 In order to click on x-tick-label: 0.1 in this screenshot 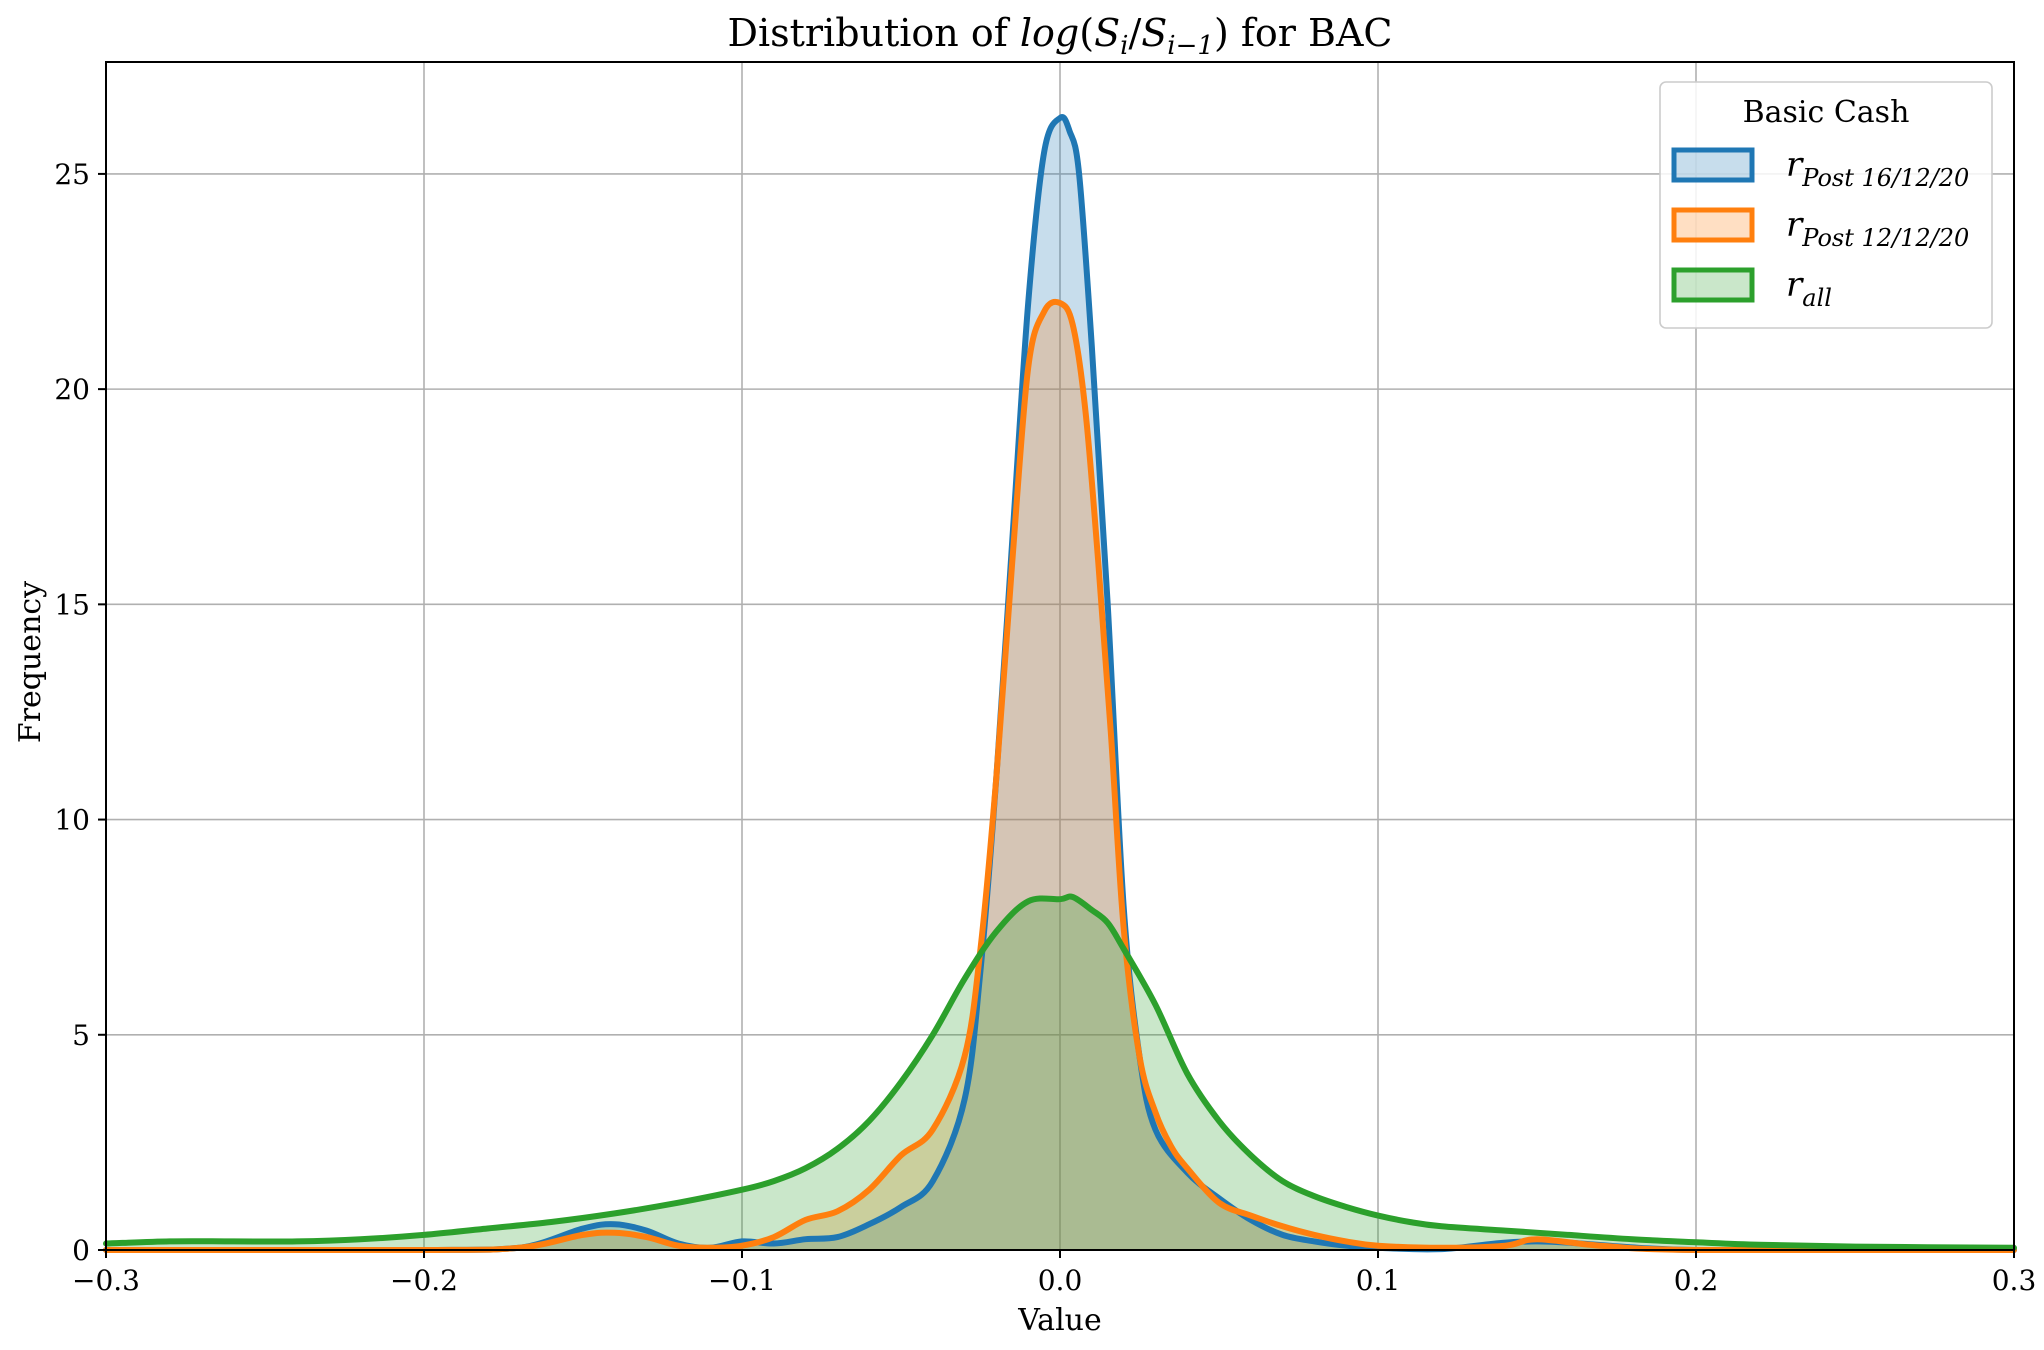, I will do `click(1378, 1280)`.